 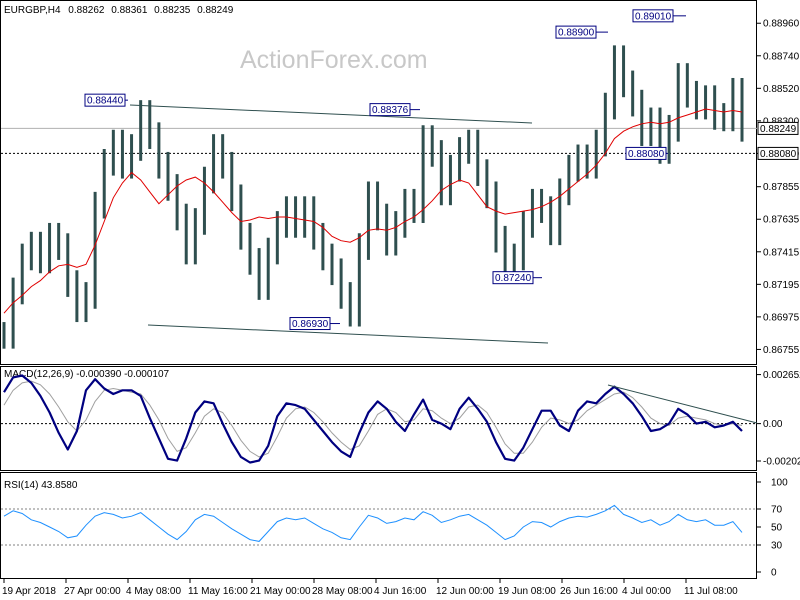 I want to click on price-y-tick-label: 0.88300, so click(x=781, y=121).